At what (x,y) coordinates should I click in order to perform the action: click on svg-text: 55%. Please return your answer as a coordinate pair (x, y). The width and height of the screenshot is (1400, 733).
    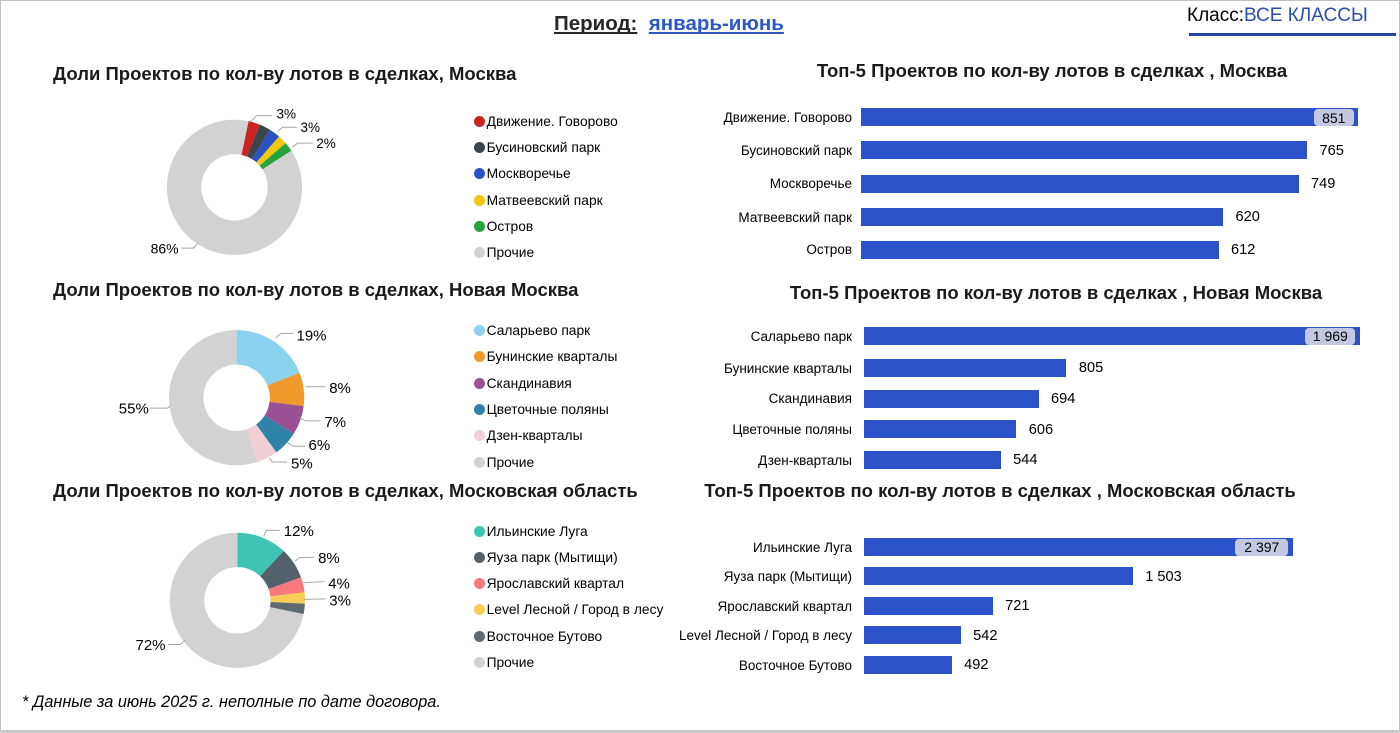
    Looking at the image, I should click on (134, 409).